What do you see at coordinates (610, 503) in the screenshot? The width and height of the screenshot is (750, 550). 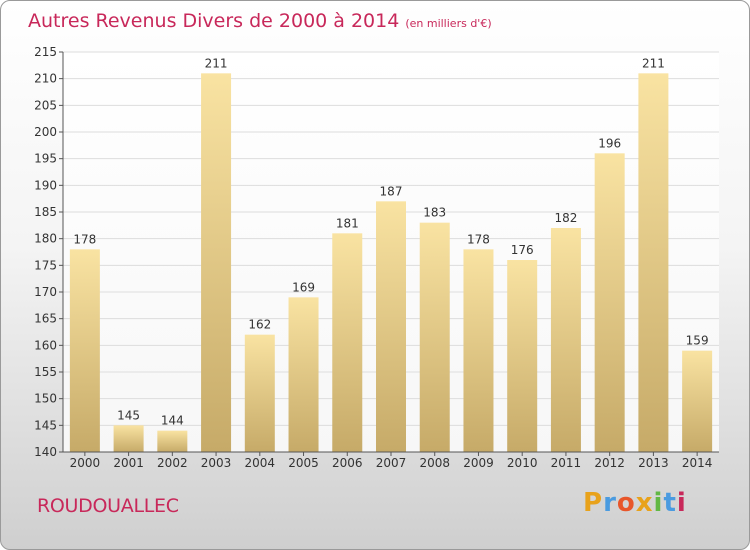 I see `logo-letter: r` at bounding box center [610, 503].